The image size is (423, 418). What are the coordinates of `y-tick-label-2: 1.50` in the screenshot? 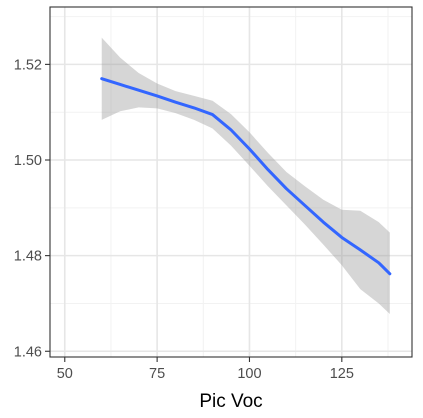 It's located at (28, 161).